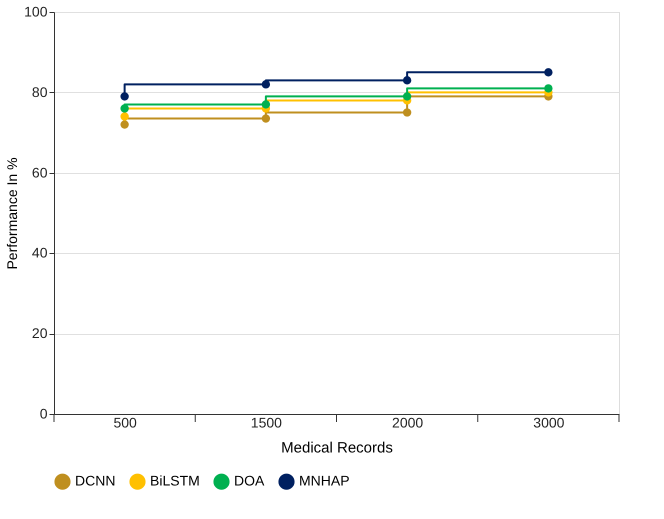 The image size is (664, 519). I want to click on y-axis-title: Performance In %, so click(12, 213).